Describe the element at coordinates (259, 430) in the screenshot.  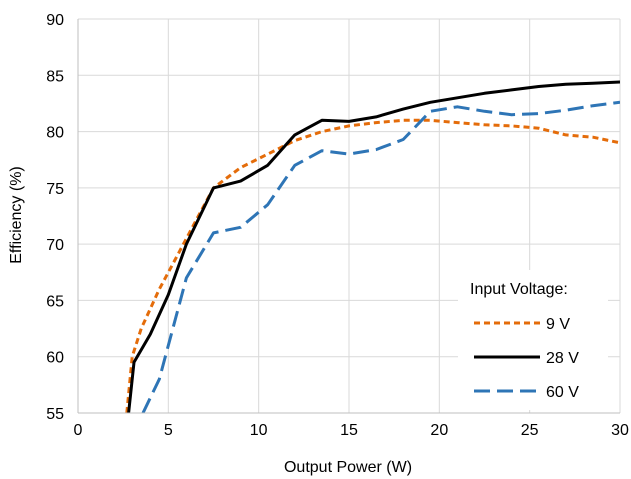
I see `x-tick-label: 10` at that location.